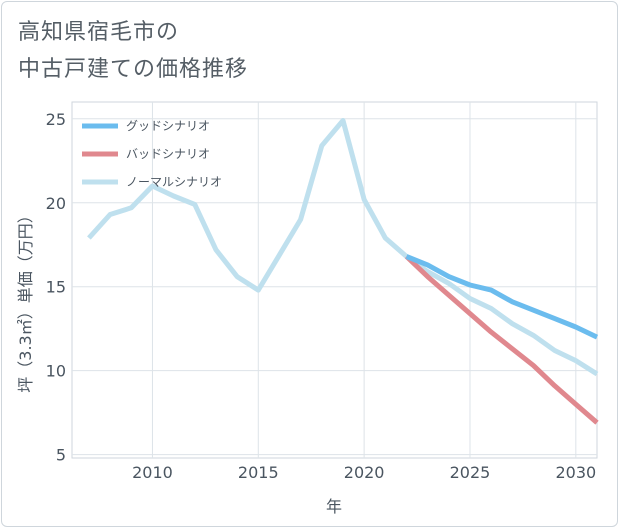 The height and width of the screenshot is (530, 621). Describe the element at coordinates (56, 371) in the screenshot. I see `y-tick-10: 10` at that location.